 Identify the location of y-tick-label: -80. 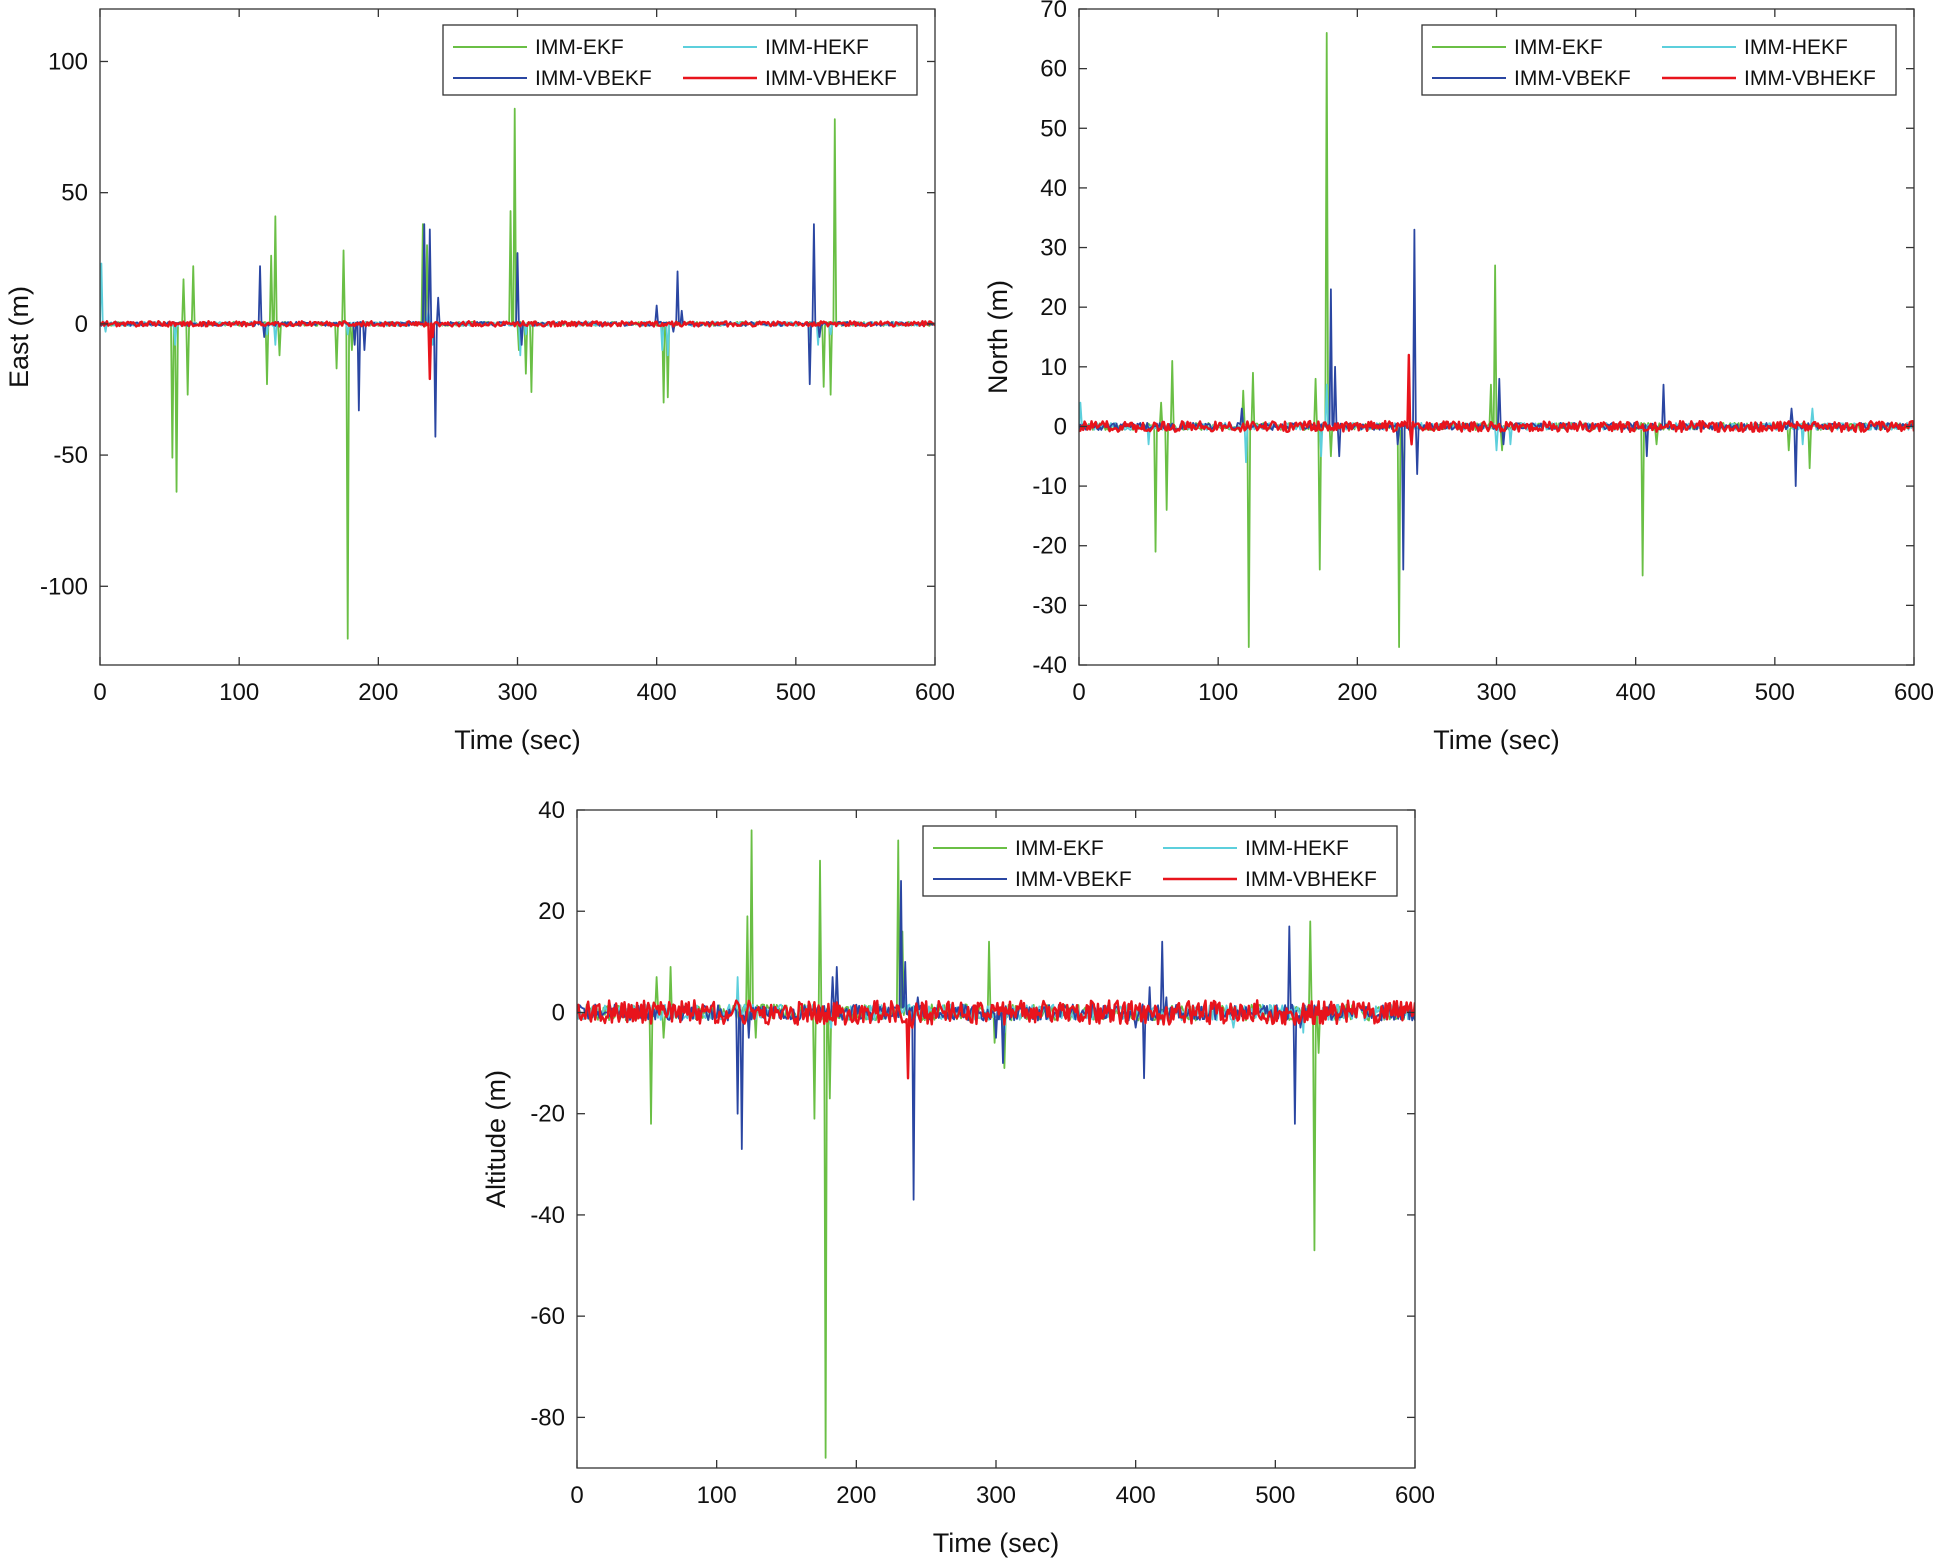
(547, 1417).